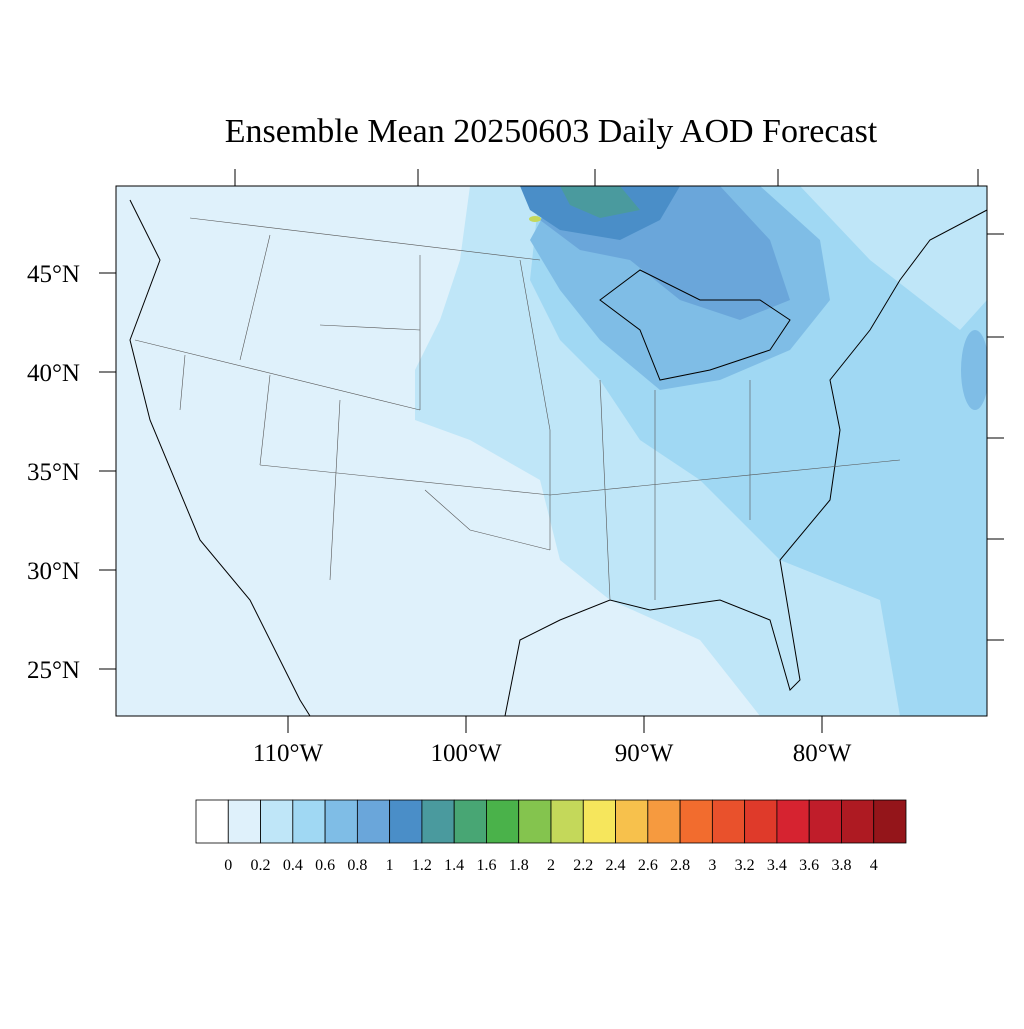 The height and width of the screenshot is (1029, 1024). Describe the element at coordinates (465, 753) in the screenshot. I see `lon-tick-label: 100°W` at that location.